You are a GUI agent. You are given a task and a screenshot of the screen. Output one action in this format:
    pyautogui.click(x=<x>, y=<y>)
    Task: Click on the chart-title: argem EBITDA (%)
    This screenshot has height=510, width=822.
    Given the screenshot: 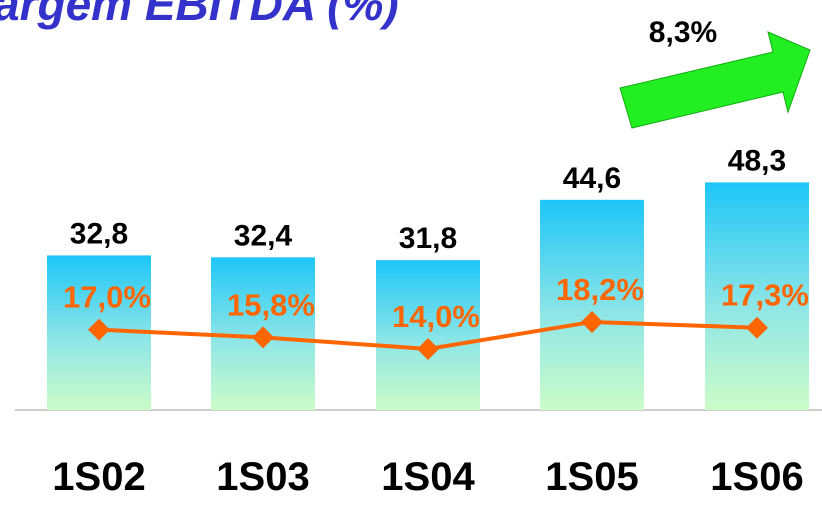 What is the action you would take?
    pyautogui.click(x=199, y=15)
    